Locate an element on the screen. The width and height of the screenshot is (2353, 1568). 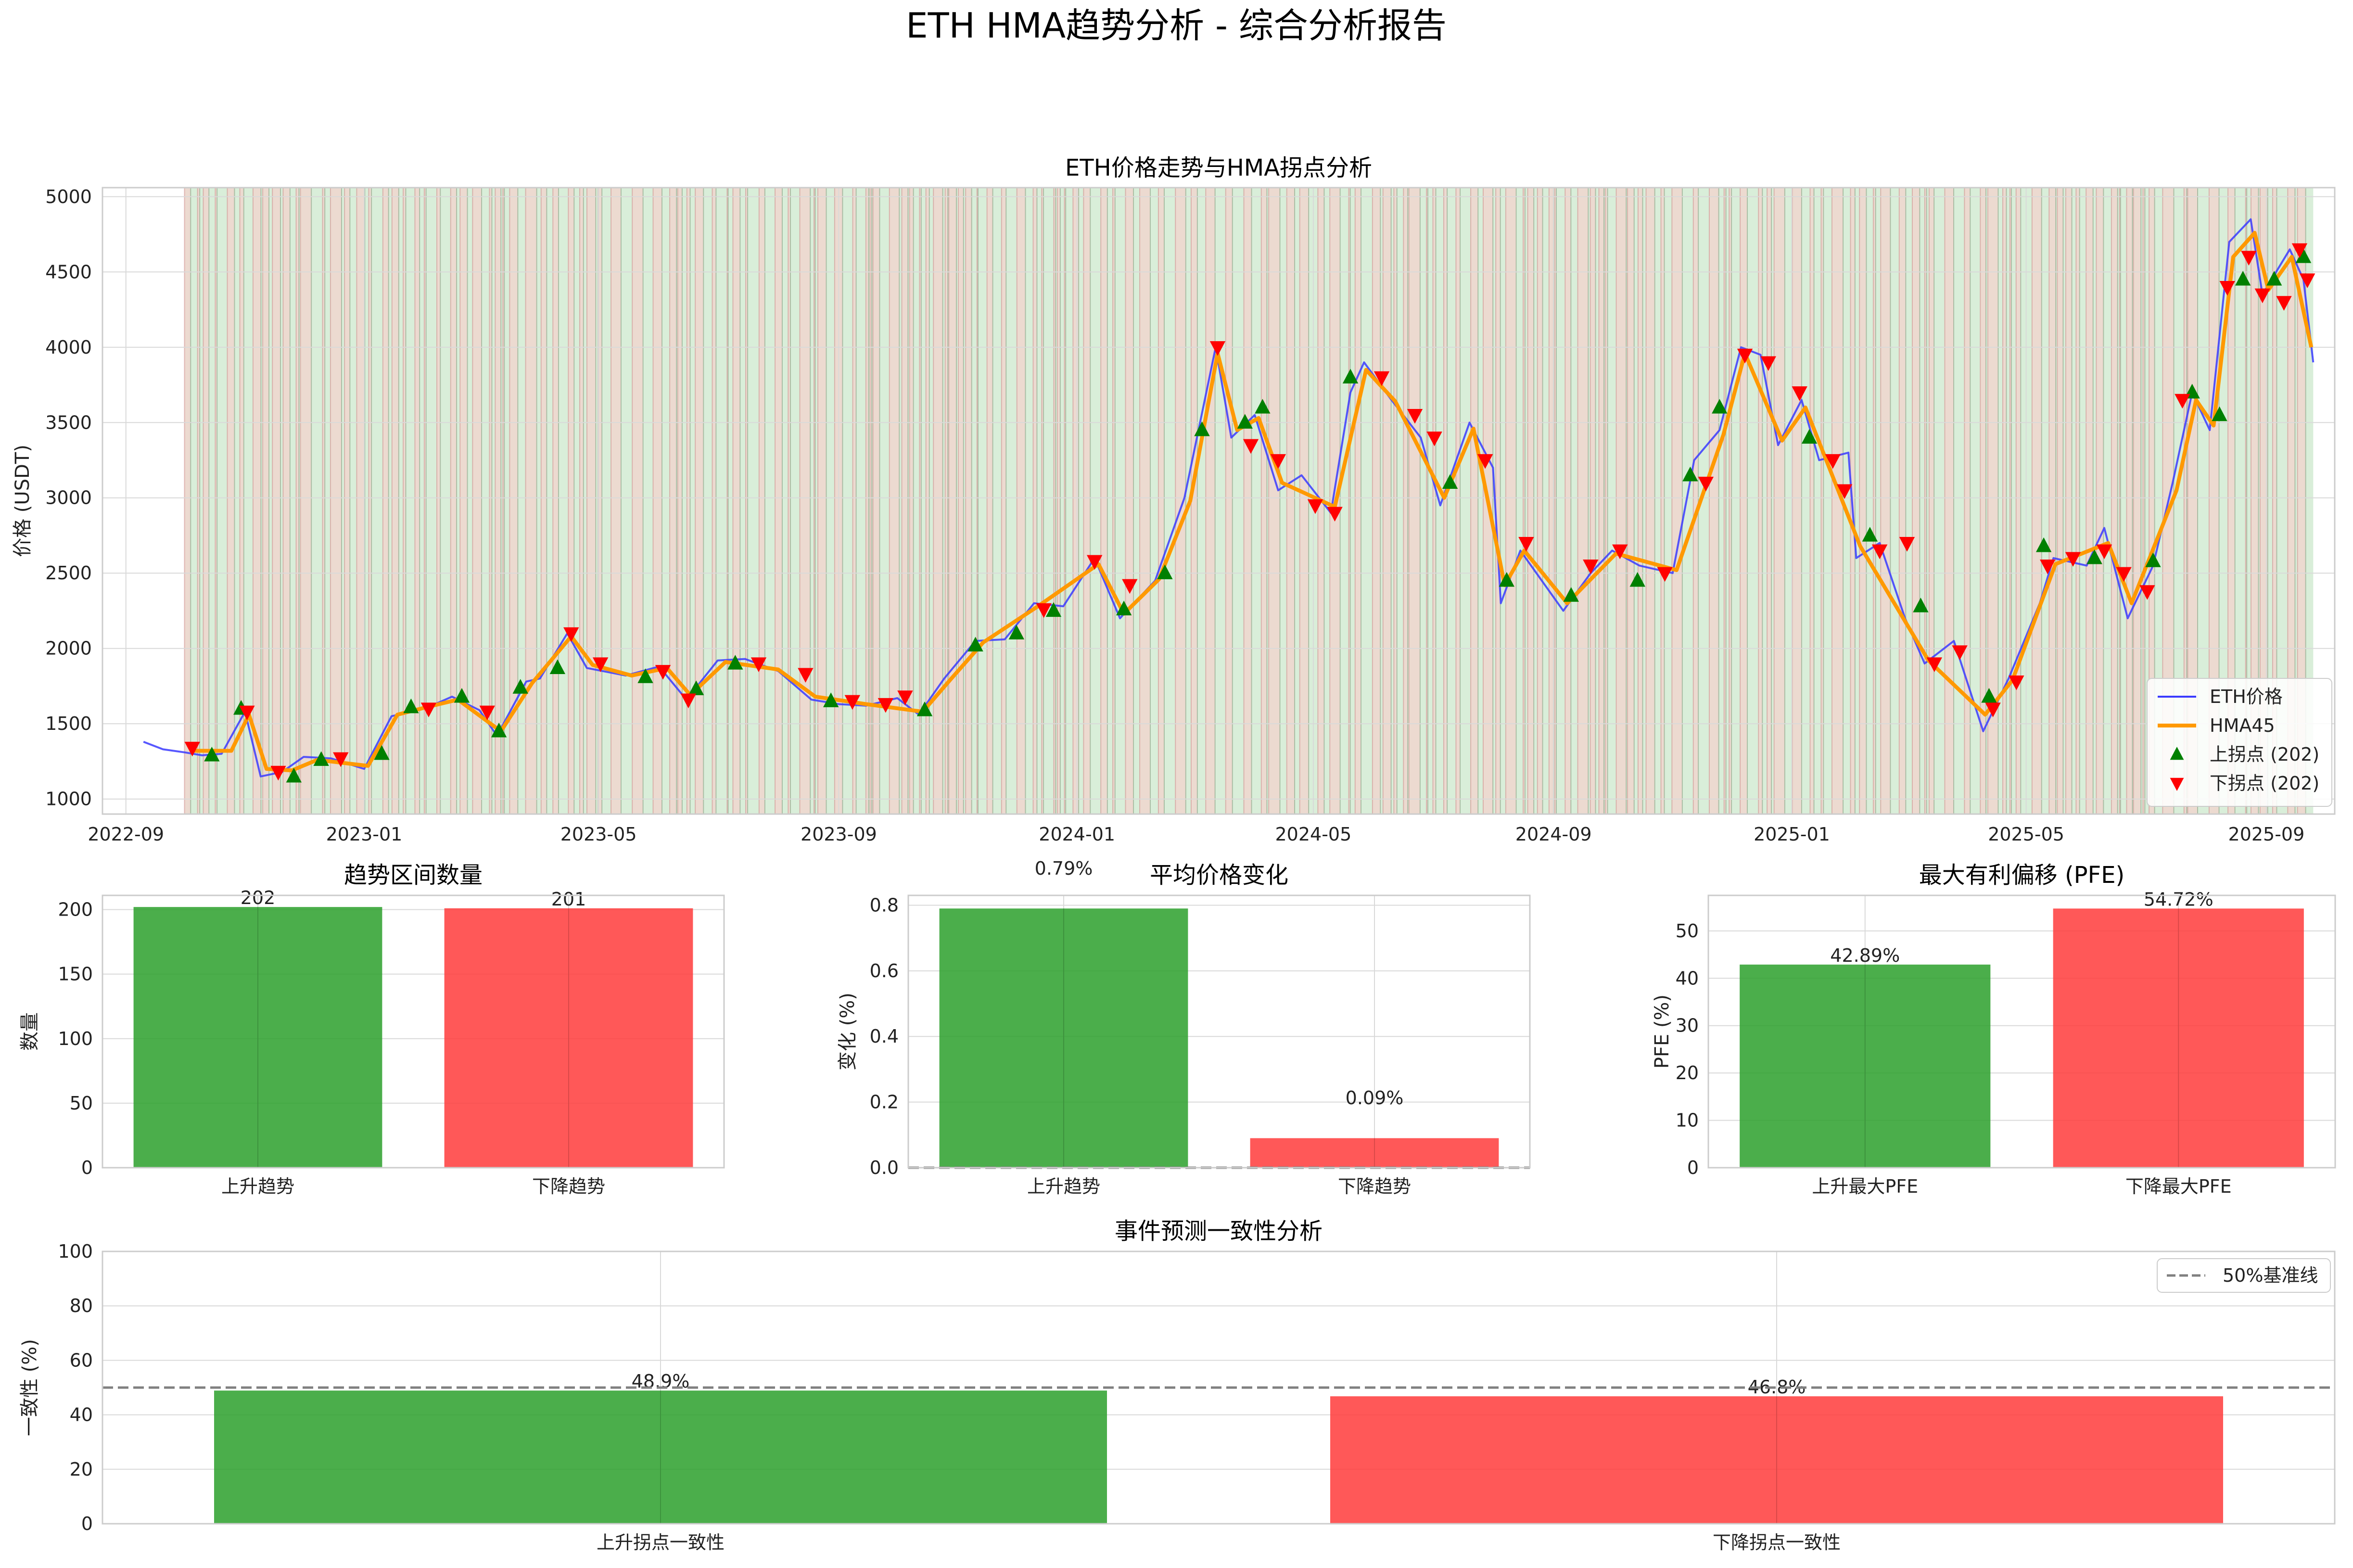
bar-chart-title: 最大有利偏移 (PFE) is located at coordinates (2022, 875).